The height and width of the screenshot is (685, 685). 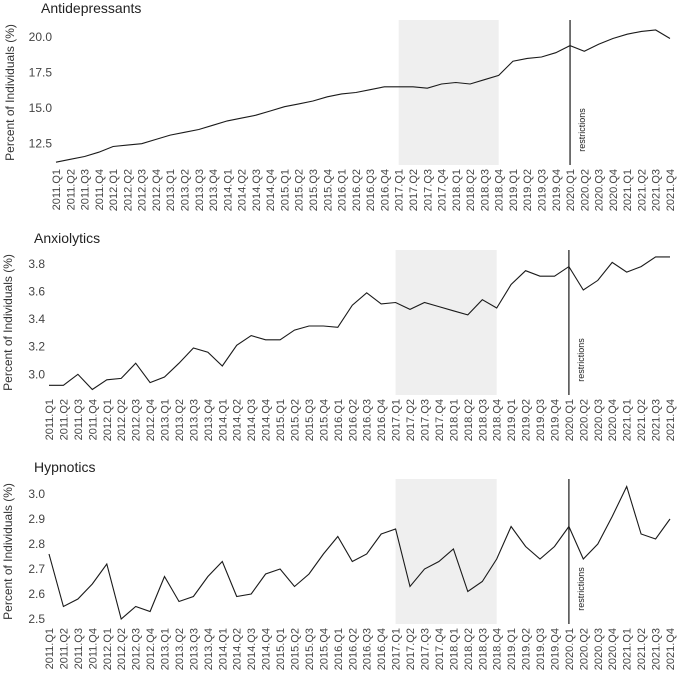 I want to click on y-tick-label: 3.8, so click(x=36, y=264).